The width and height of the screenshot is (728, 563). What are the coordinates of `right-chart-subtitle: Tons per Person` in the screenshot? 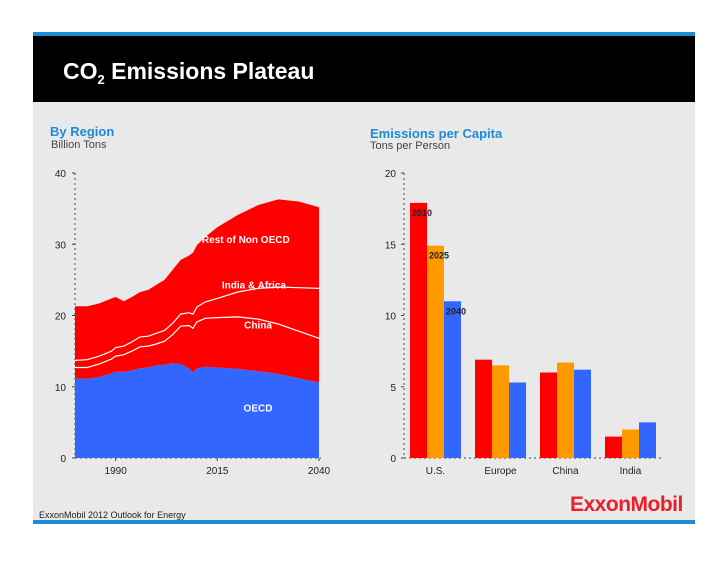 It's located at (410, 146).